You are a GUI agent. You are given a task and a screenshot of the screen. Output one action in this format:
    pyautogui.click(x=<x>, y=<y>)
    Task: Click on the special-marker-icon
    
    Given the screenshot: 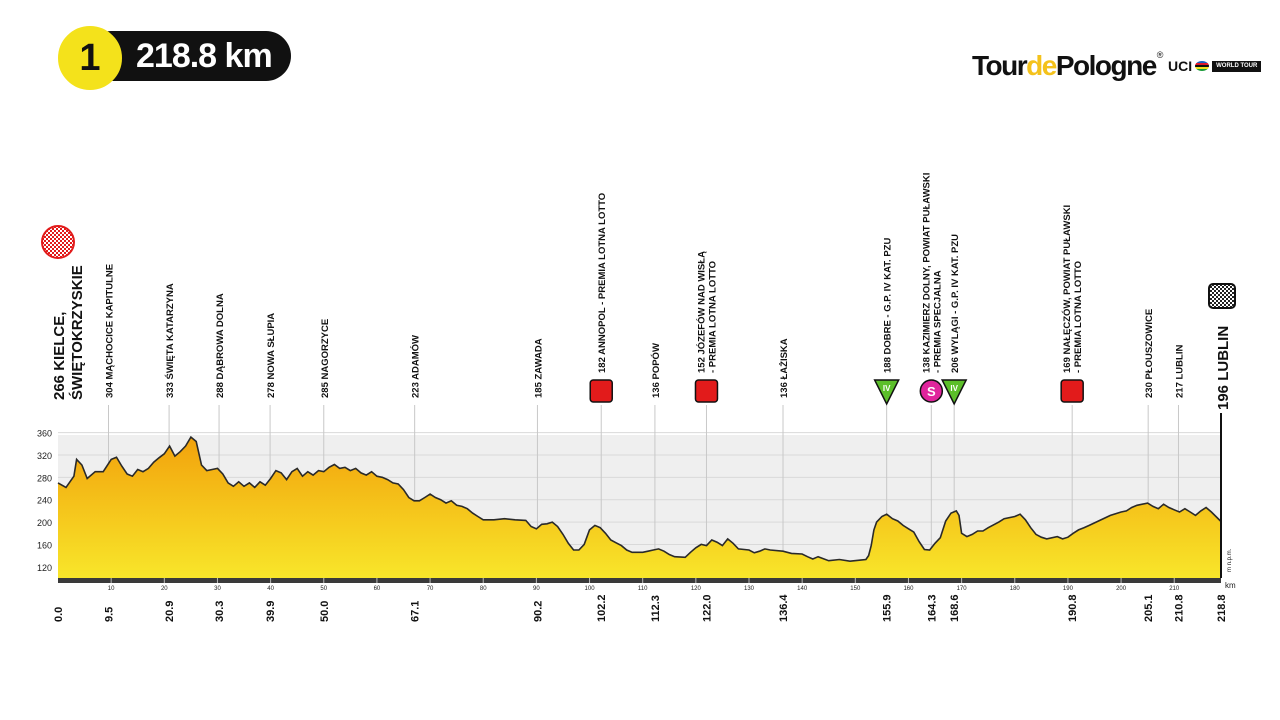 What is the action you would take?
    pyautogui.click(x=931, y=391)
    